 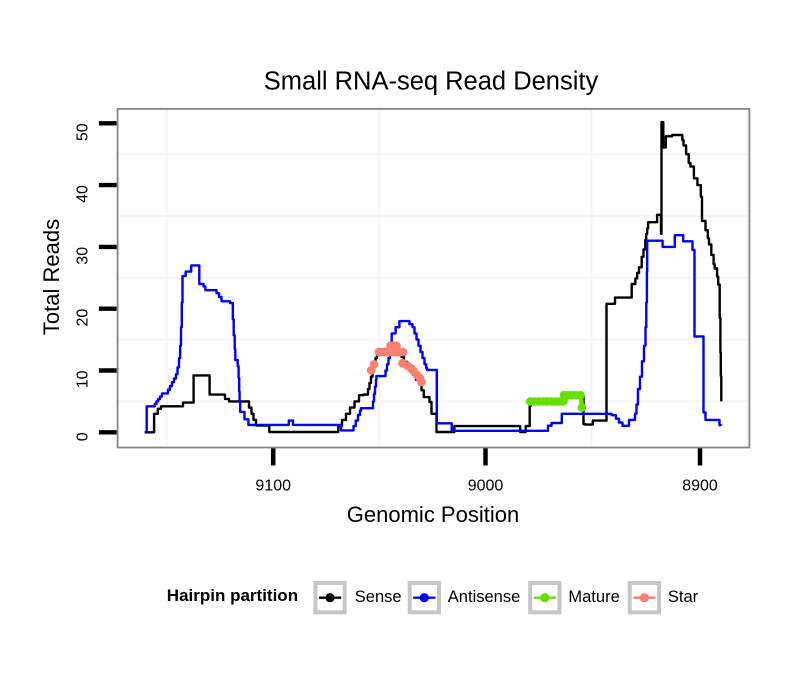 What do you see at coordinates (486, 485) in the screenshot?
I see `svg-text: 9000` at bounding box center [486, 485].